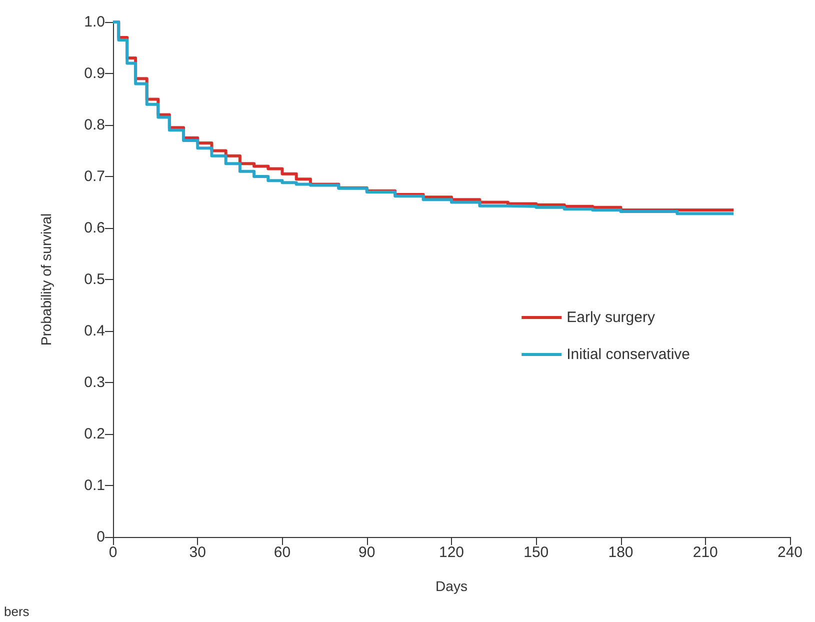 This screenshot has height=622, width=815. Describe the element at coordinates (100, 537) in the screenshot. I see `y-tick-label: 0` at that location.